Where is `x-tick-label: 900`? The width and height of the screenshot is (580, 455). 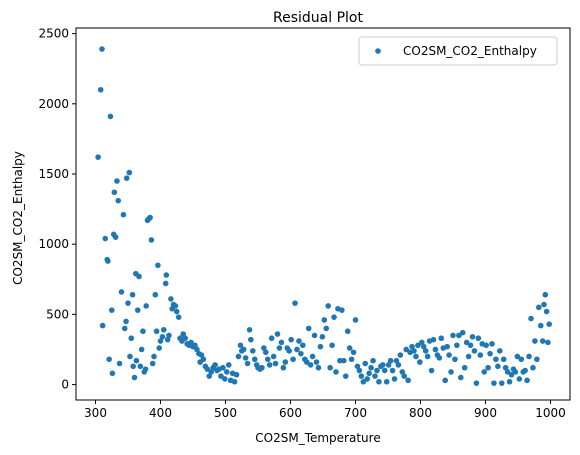 x-tick-label: 900 is located at coordinates (485, 413).